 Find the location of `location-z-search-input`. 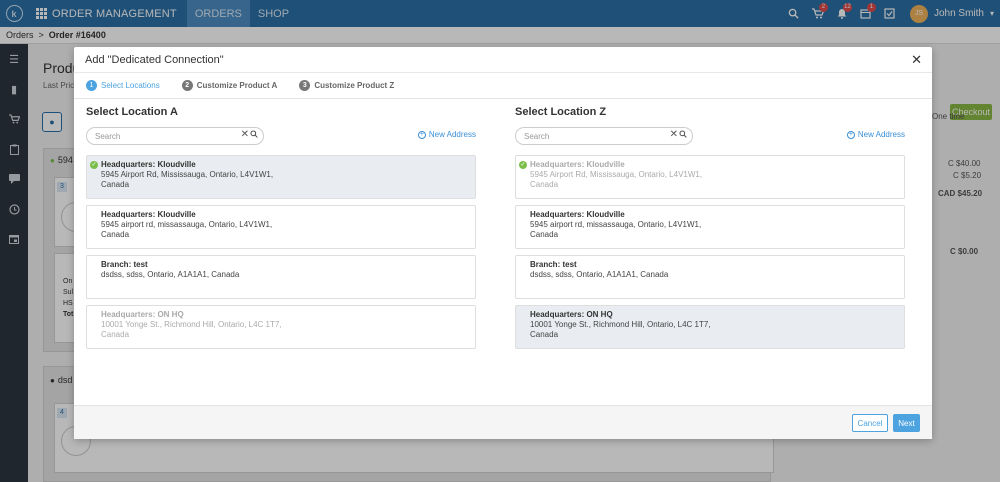

location-z-search-input is located at coordinates (589, 136).